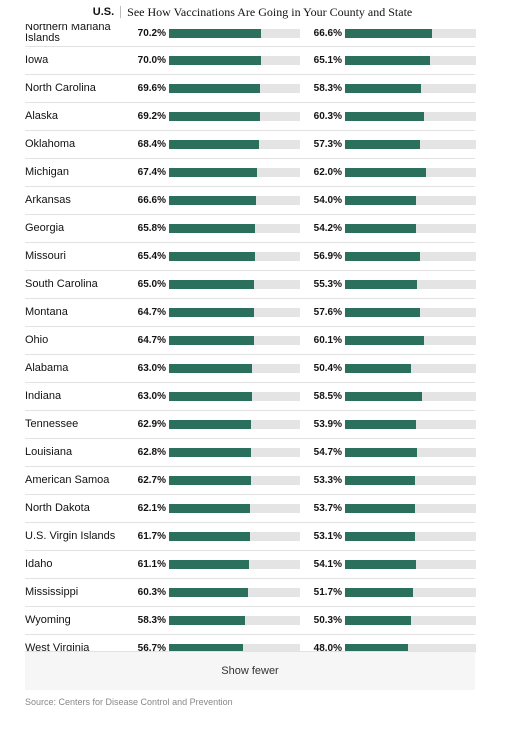 Image resolution: width=505 pixels, height=735 pixels. I want to click on table-row: Tennessee 62.9% 53.9%, so click(250, 425).